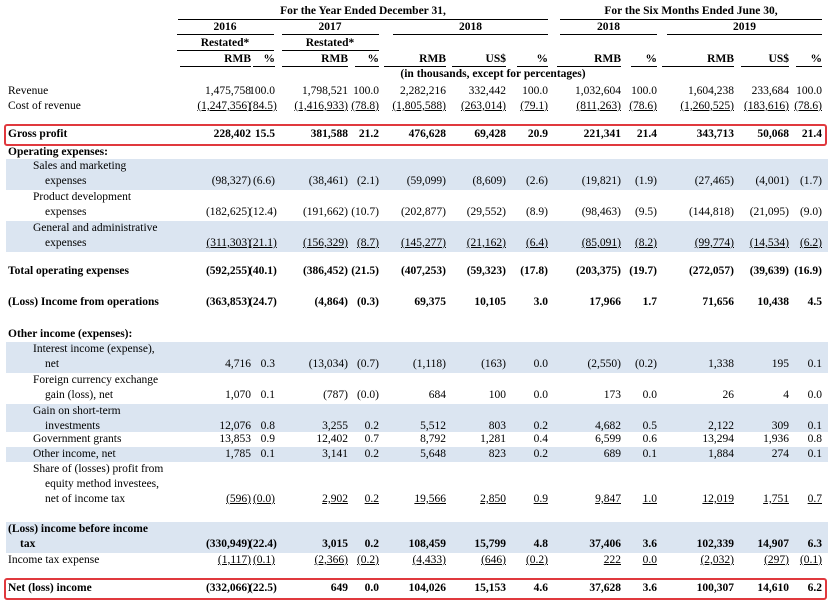 The width and height of the screenshot is (834, 603). What do you see at coordinates (778, 59) in the screenshot?
I see `column-header: US$` at bounding box center [778, 59].